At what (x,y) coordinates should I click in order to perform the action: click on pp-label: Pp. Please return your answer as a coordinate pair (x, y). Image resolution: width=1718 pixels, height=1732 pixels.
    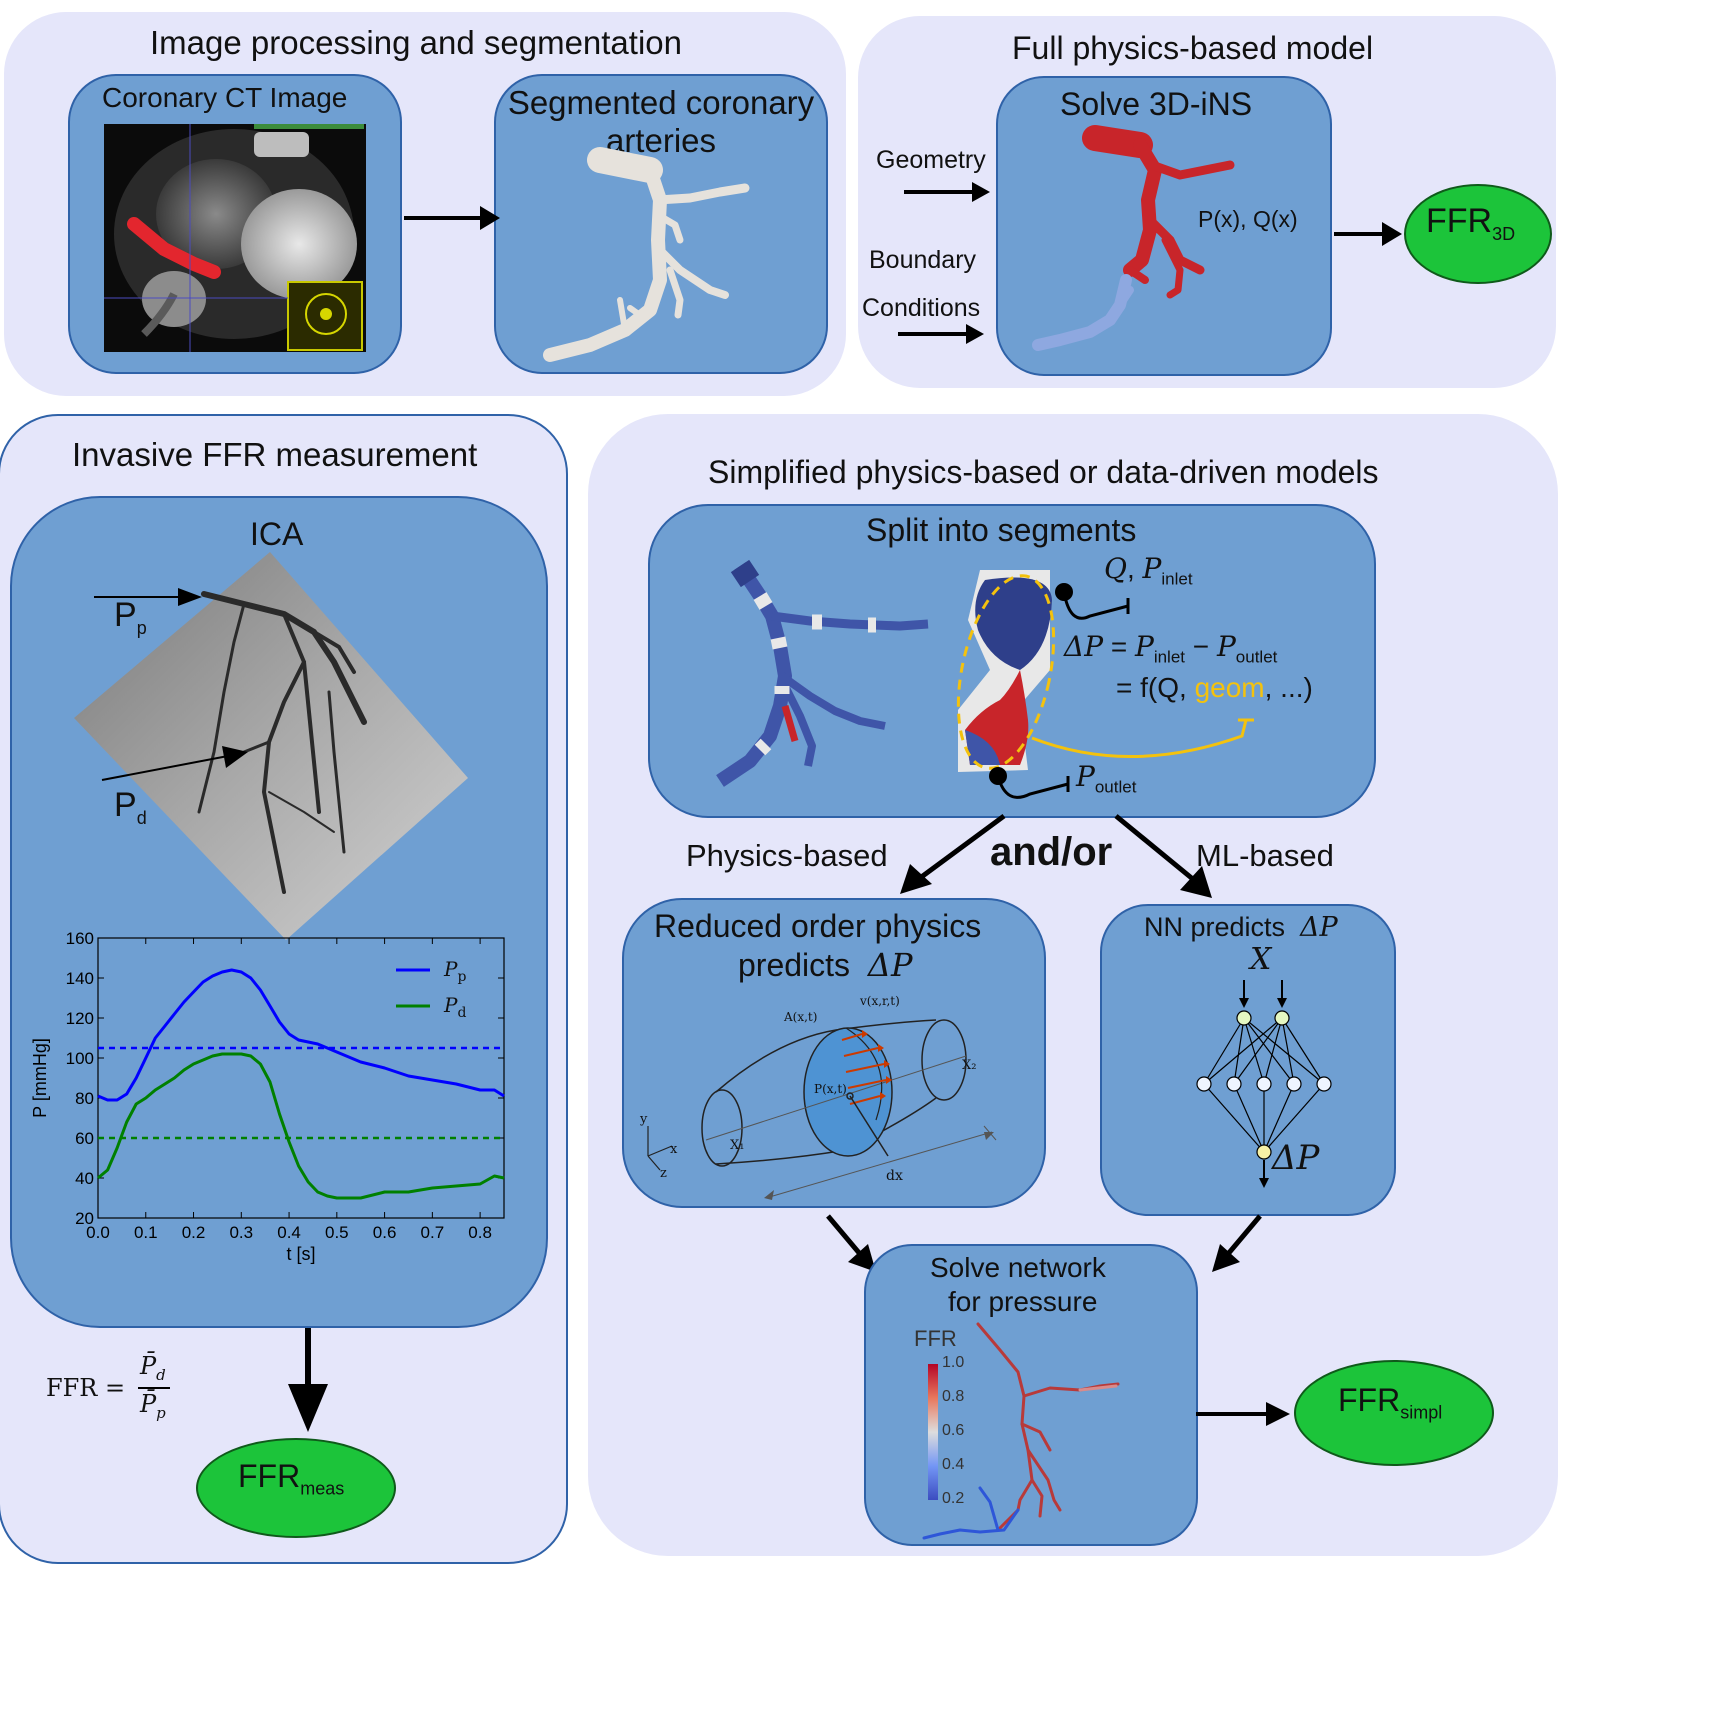
    Looking at the image, I should click on (130, 617).